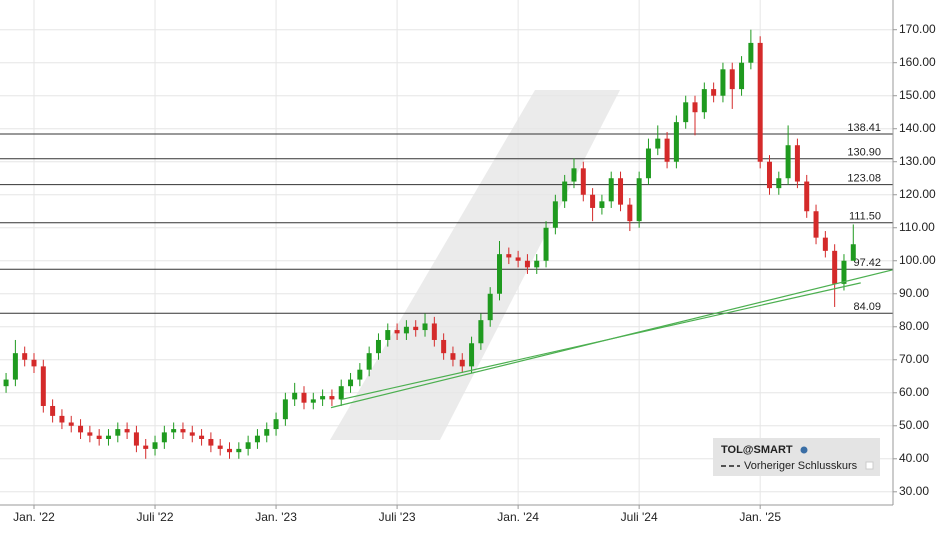  Describe the element at coordinates (917, 260) in the screenshot. I see `y-tick-label: 100.00` at that location.